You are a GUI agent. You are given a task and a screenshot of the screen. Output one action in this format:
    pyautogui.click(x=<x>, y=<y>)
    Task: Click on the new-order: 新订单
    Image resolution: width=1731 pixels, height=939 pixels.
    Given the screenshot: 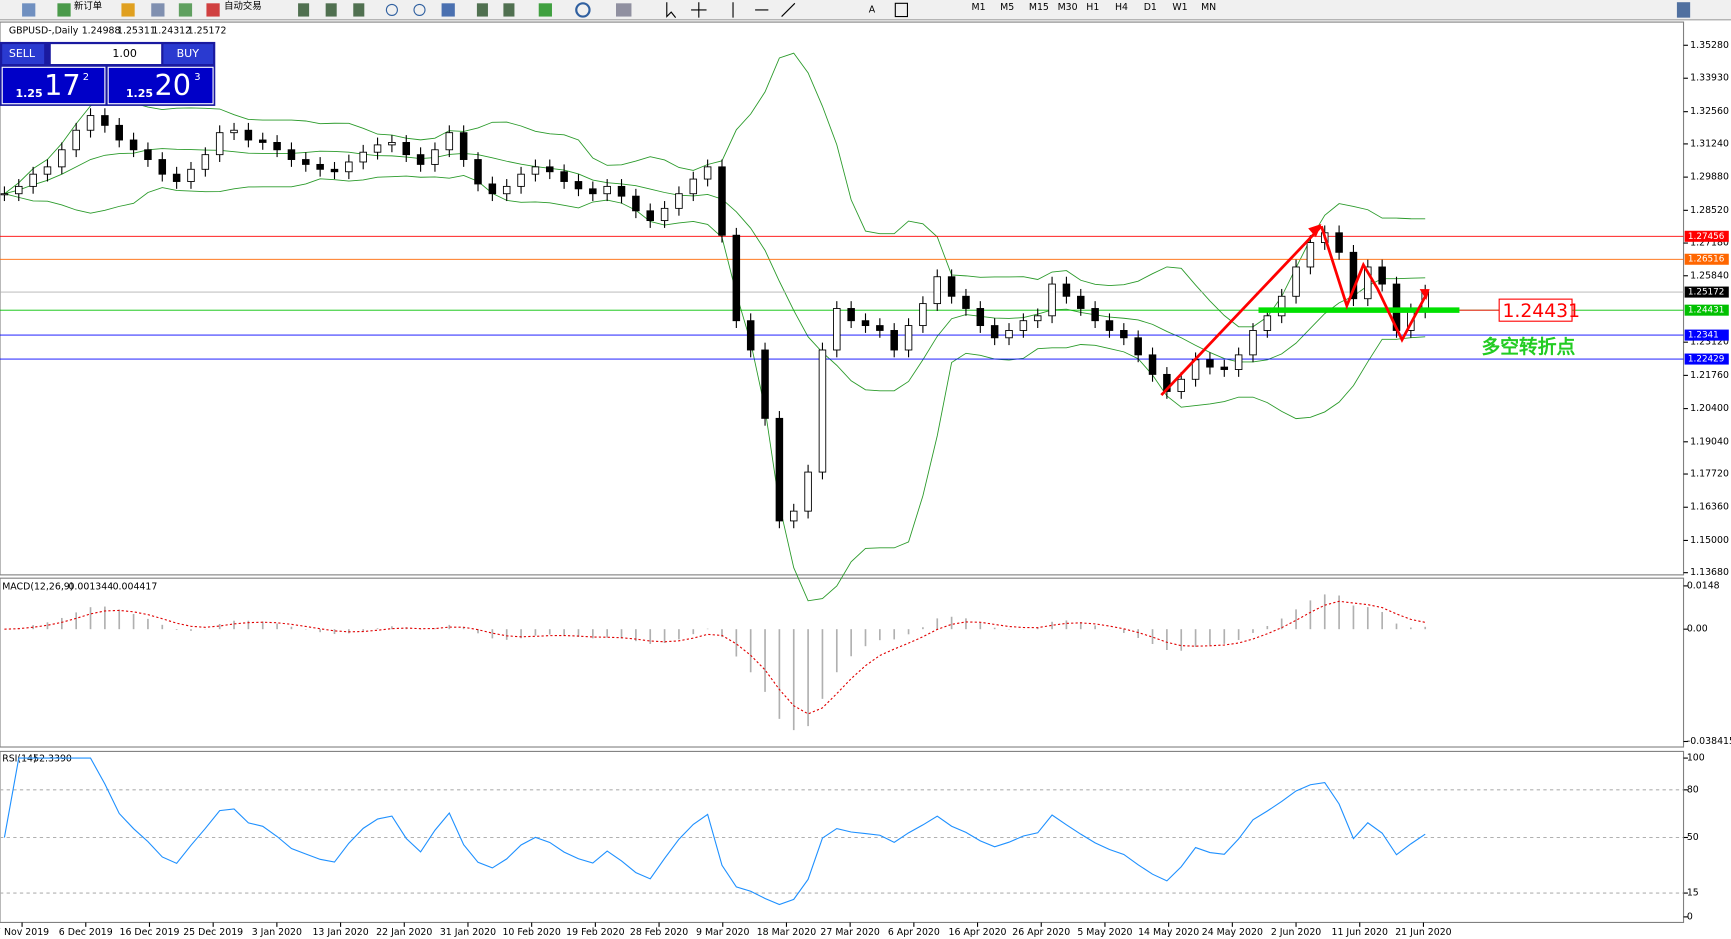 What is the action you would take?
    pyautogui.click(x=88, y=6)
    